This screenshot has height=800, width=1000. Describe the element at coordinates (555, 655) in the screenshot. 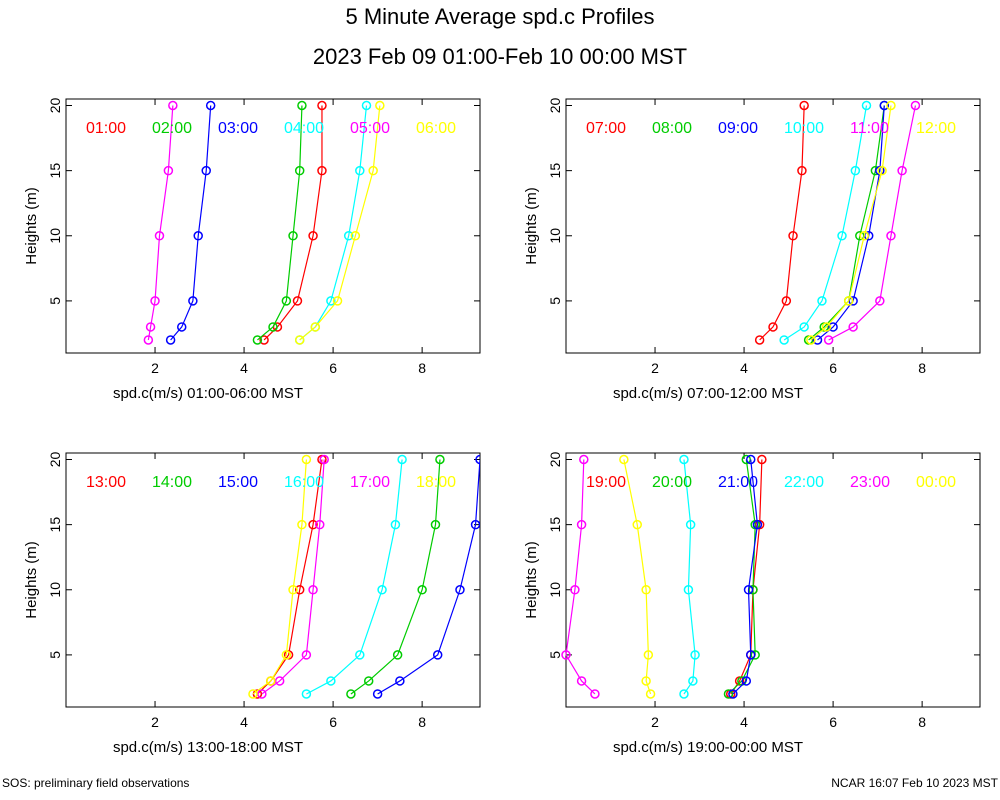

I see `y-tick-label: 5` at that location.